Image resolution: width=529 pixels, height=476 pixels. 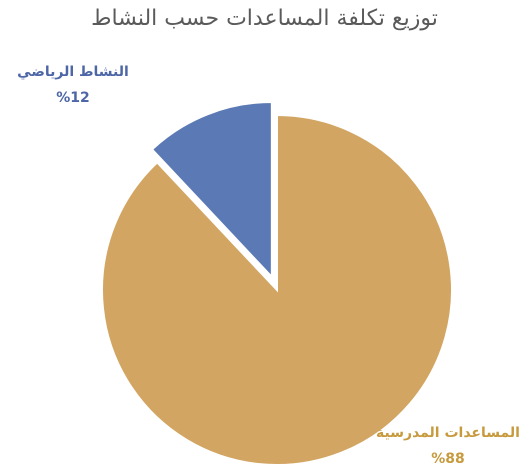 I want to click on slice-label-sports: النشاط الرياضي %12, so click(x=73, y=85).